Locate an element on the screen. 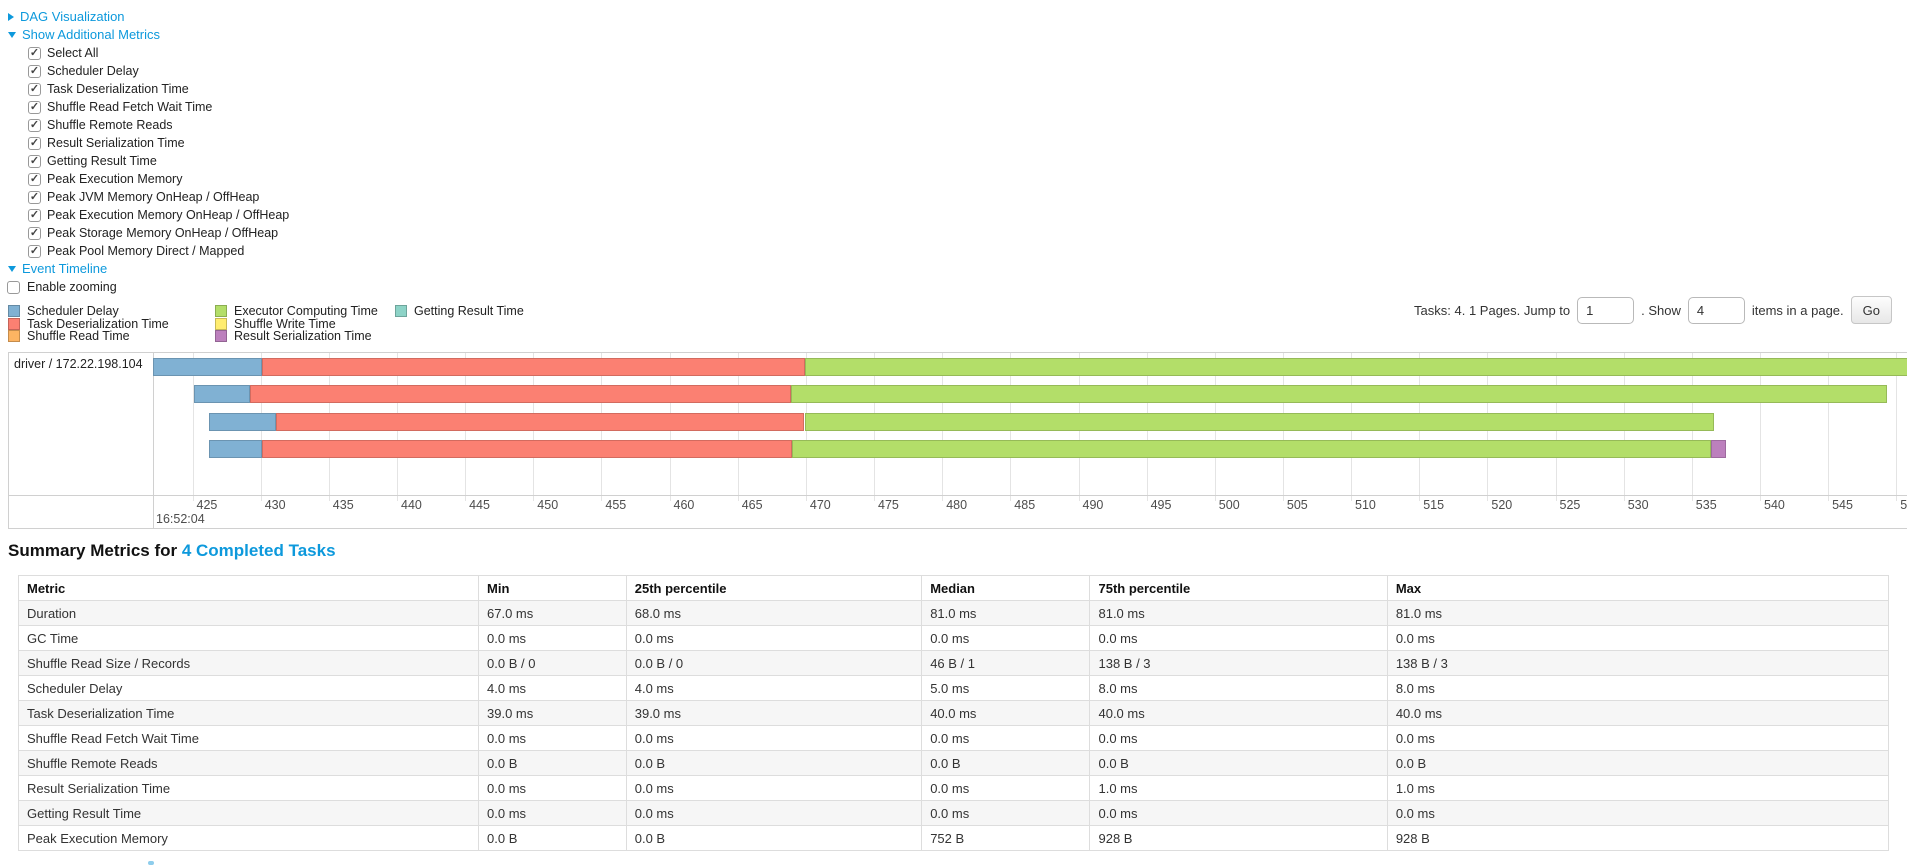 This screenshot has height=865, width=1907. axis-tick-label: 520 is located at coordinates (1502, 505).